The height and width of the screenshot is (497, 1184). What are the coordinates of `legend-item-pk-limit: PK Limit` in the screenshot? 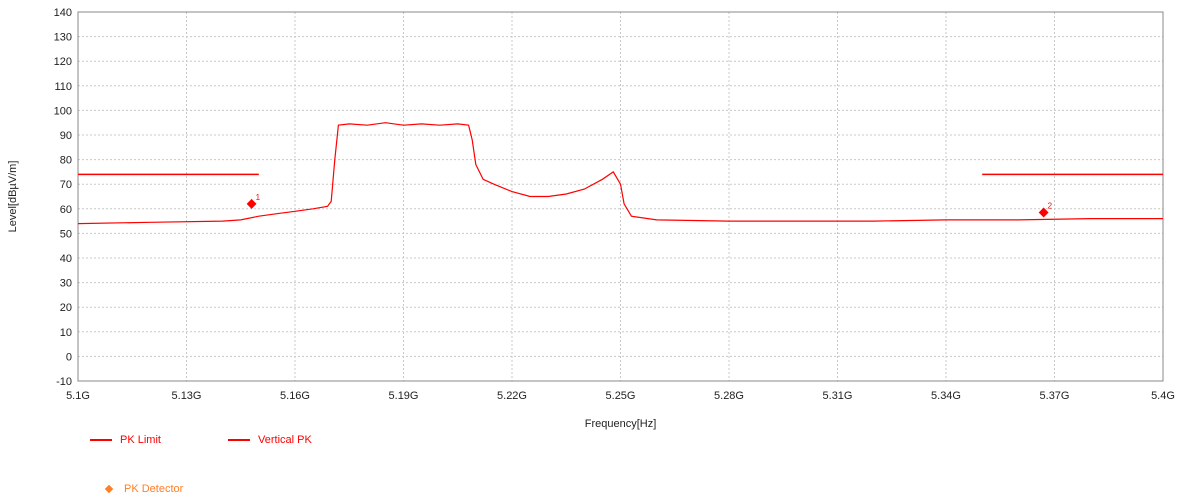 It's located at (125, 440).